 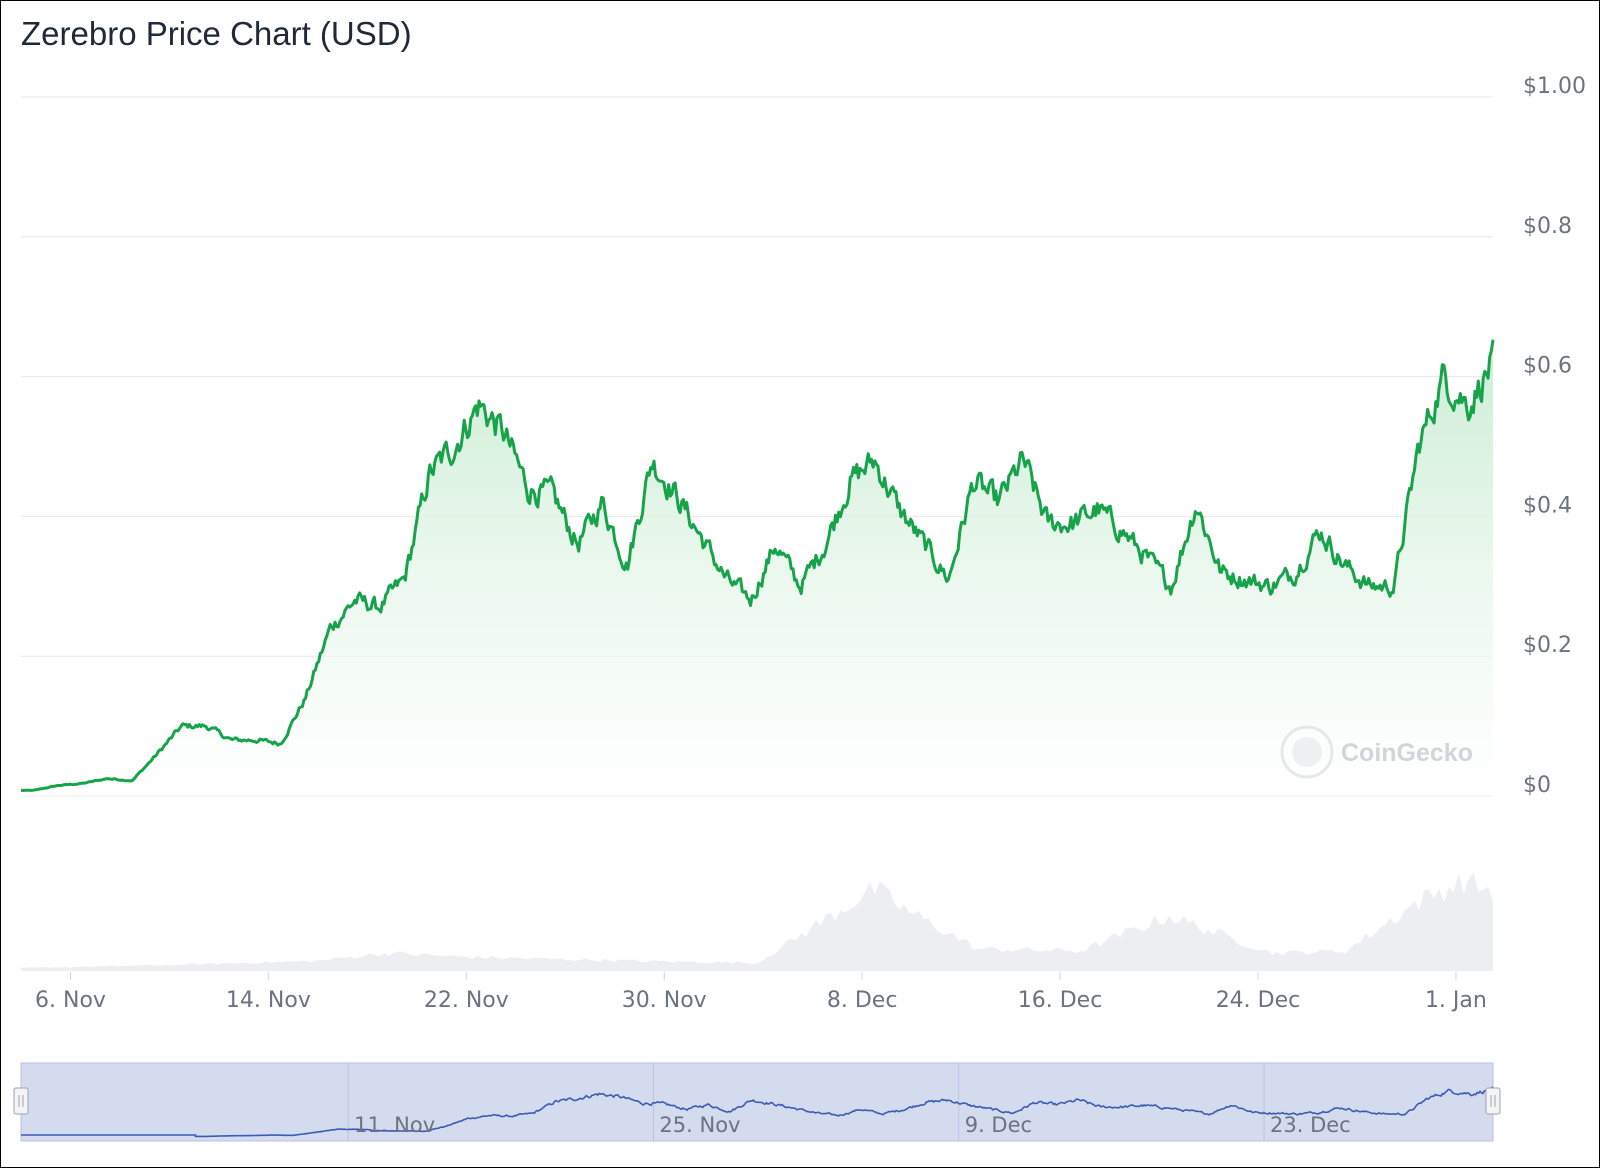 I want to click on navigator: 11. Nov 25. Nov 9. Dec 23. Dec, so click(x=757, y=1102).